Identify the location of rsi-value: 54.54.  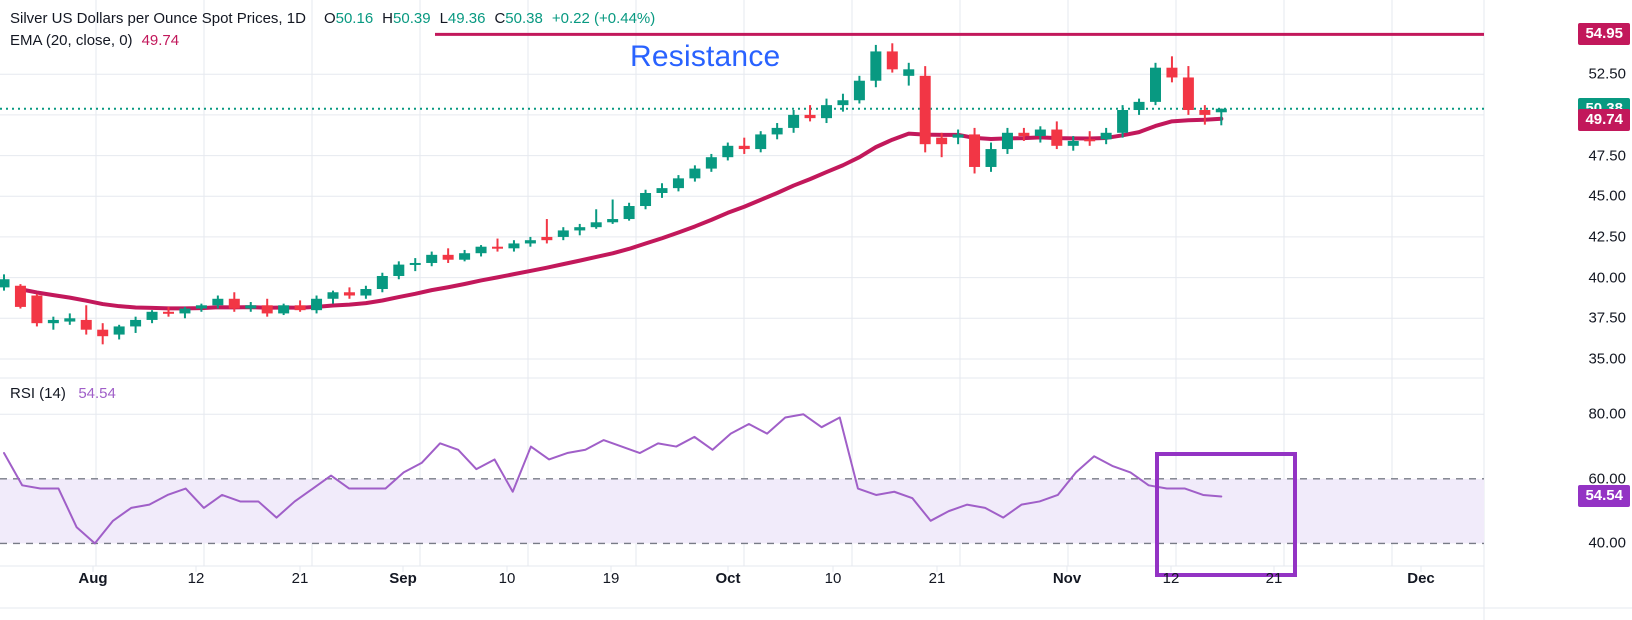
(97, 393).